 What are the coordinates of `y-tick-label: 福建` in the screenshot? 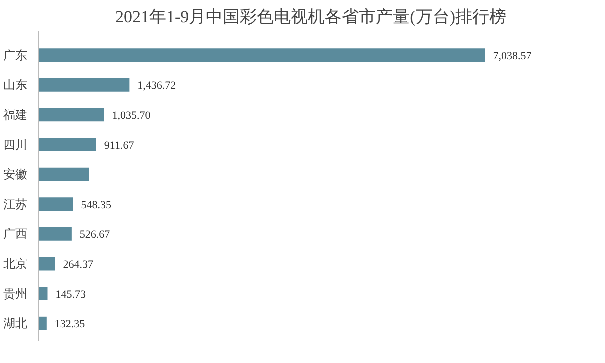 It's located at (16, 115).